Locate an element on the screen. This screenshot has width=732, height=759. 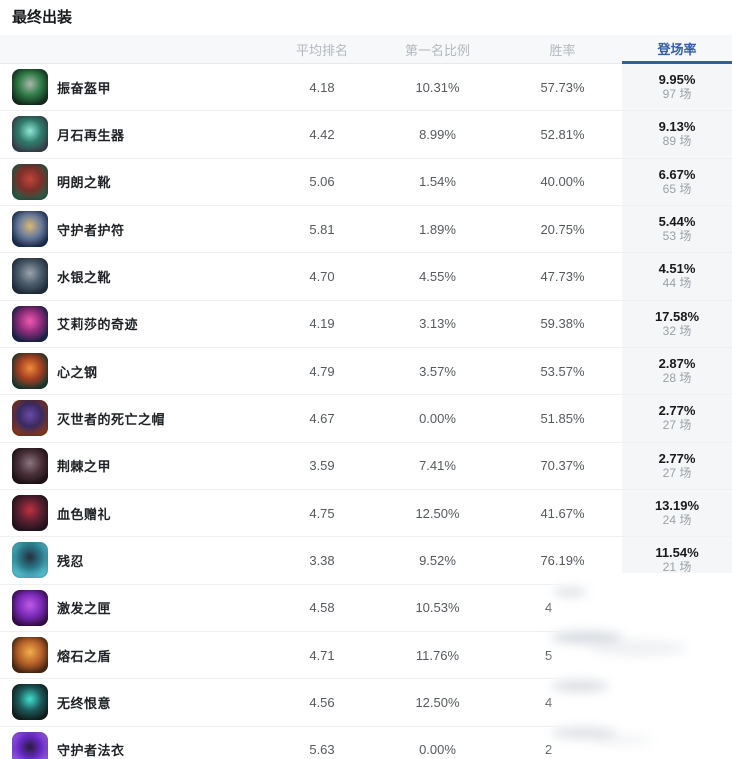
pick-rate-cell: 5.44% 53 场 is located at coordinates (677, 229).